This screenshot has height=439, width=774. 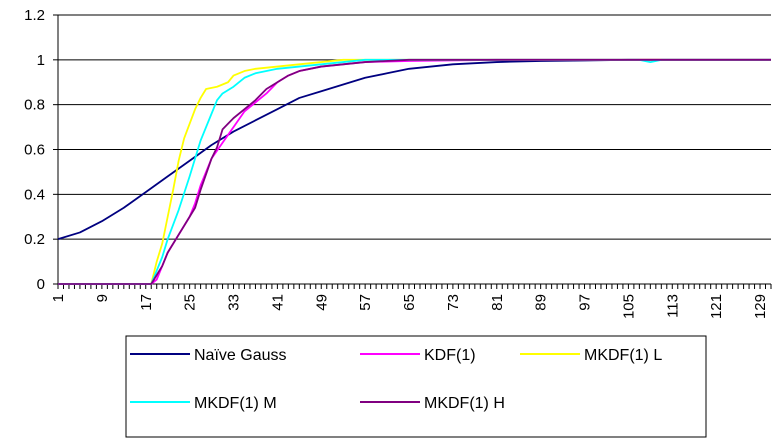 I want to click on x-tick-label: 113, so click(x=672, y=306).